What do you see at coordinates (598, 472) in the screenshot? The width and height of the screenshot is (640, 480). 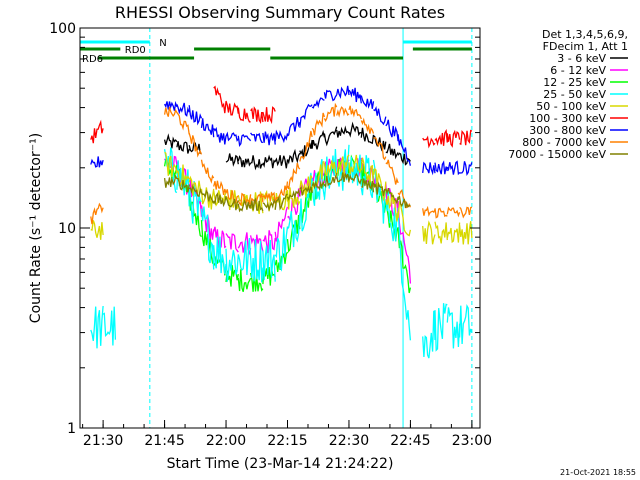 I see `footer-timestamp: 21-Oct-2021 18:55` at bounding box center [598, 472].